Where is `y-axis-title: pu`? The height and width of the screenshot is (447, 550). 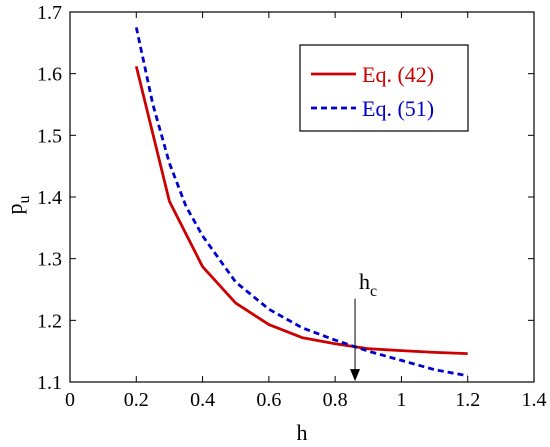
y-axis-title: pu is located at coordinates (17, 205).